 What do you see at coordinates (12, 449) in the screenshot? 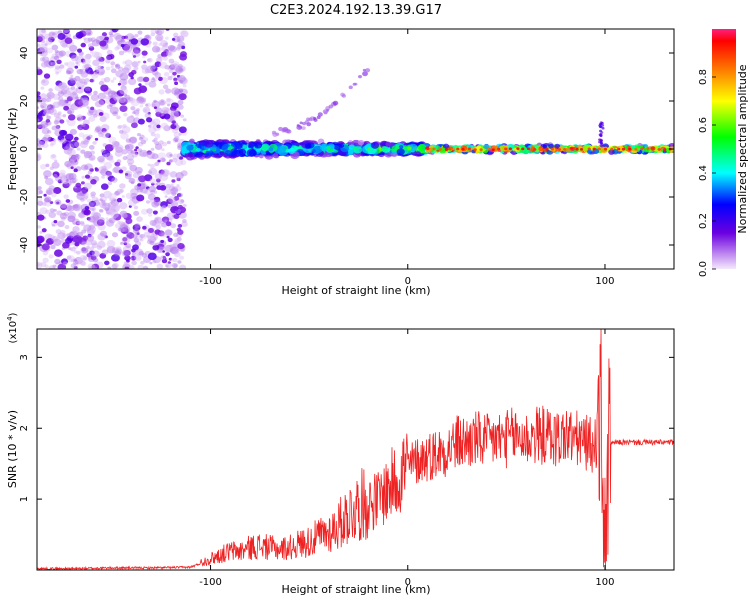
I see `snr-y-axis-label: SNR (10 * v/v)` at bounding box center [12, 449].